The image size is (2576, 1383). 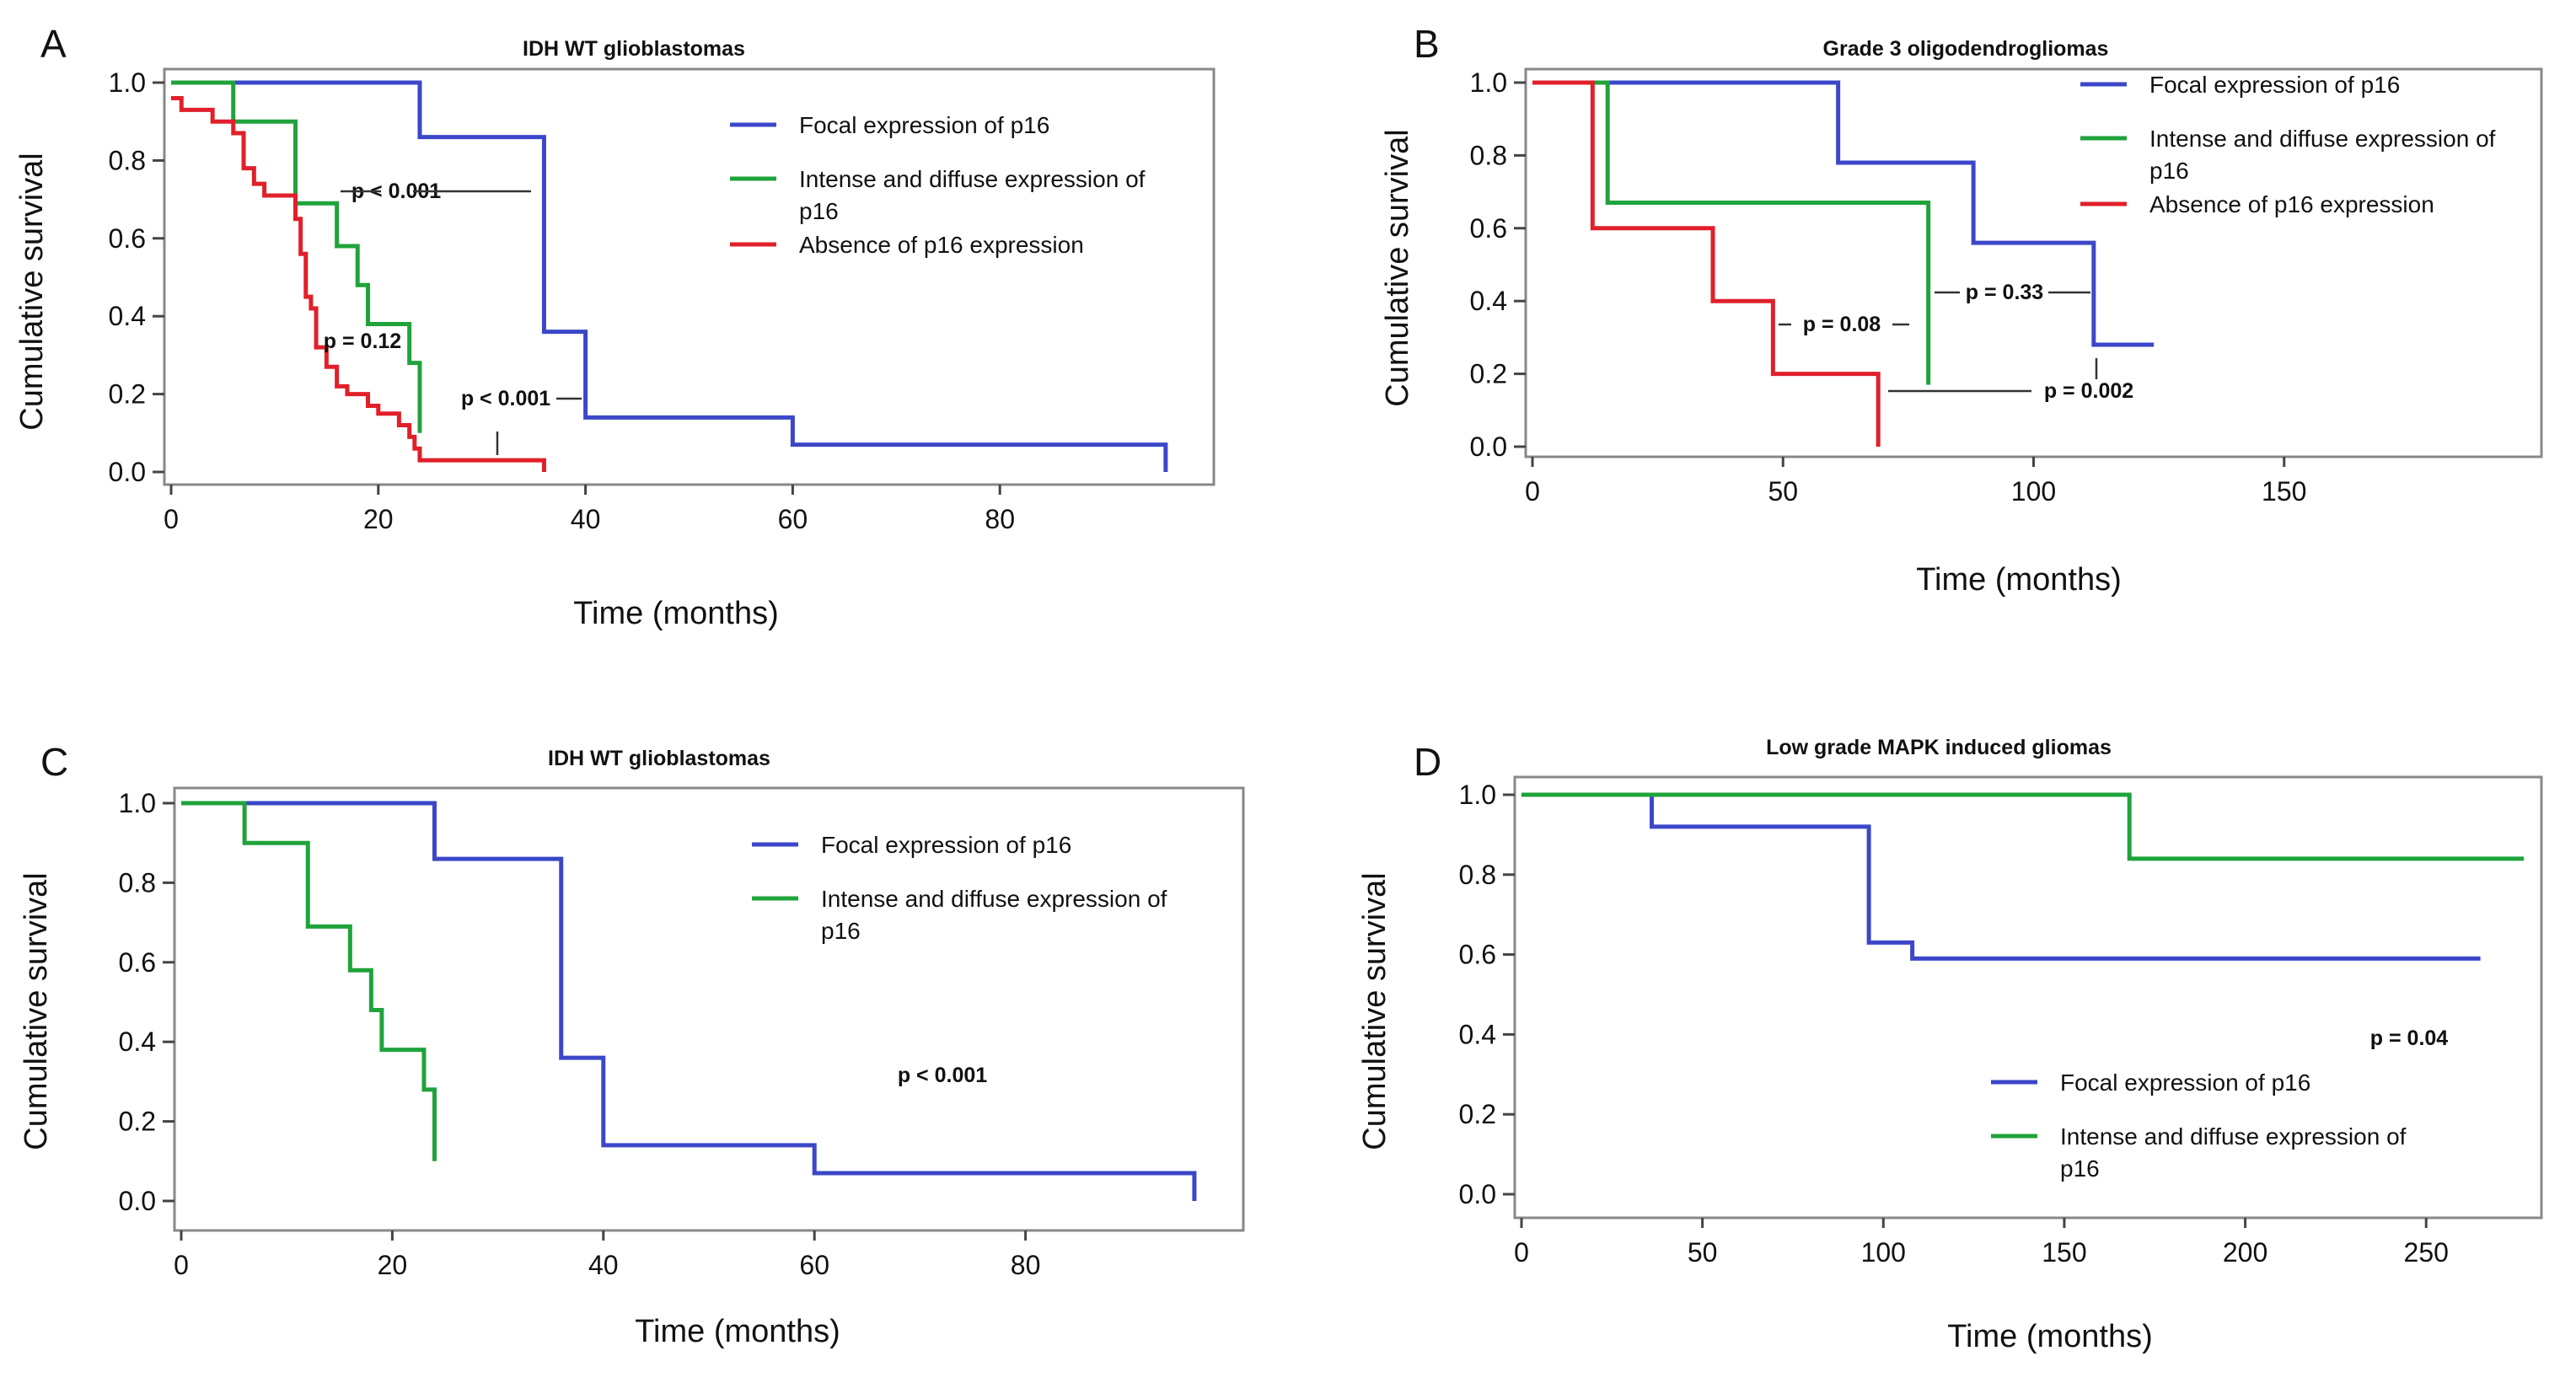 What do you see at coordinates (1427, 762) in the screenshot?
I see `panel-letter: D` at bounding box center [1427, 762].